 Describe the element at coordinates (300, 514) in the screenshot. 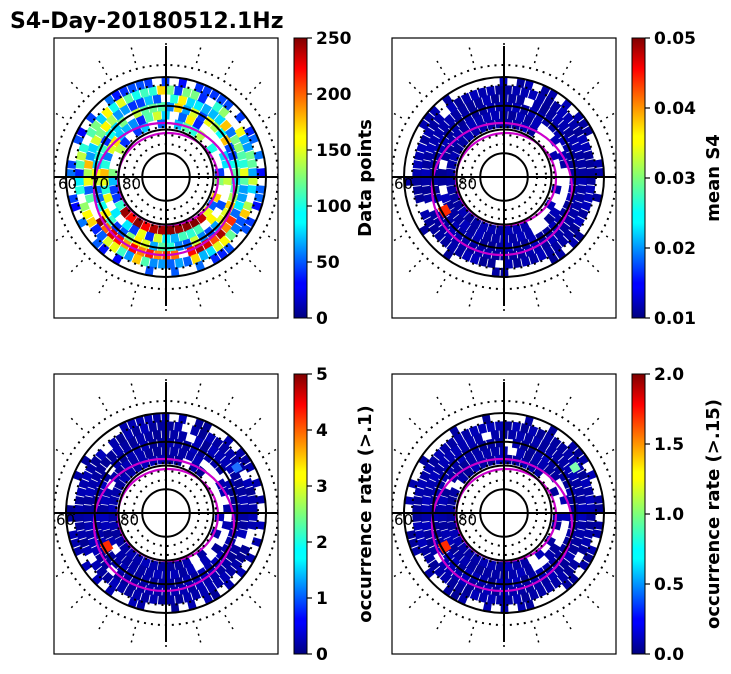

I see `colorbar-gradient` at that location.